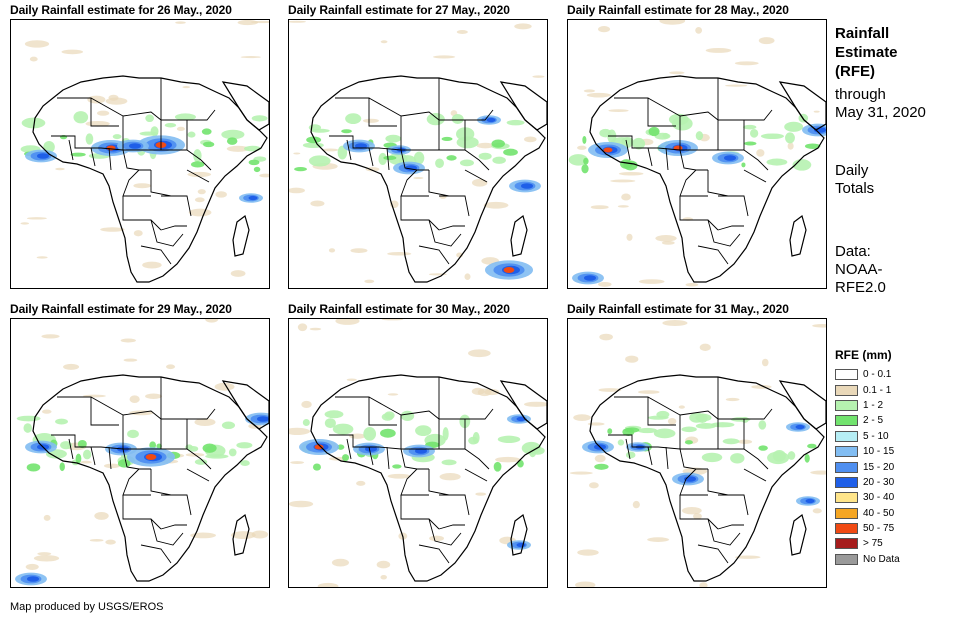  Describe the element at coordinates (854, 180) in the screenshot. I see `sidebar-period: Daily Totals` at that location.